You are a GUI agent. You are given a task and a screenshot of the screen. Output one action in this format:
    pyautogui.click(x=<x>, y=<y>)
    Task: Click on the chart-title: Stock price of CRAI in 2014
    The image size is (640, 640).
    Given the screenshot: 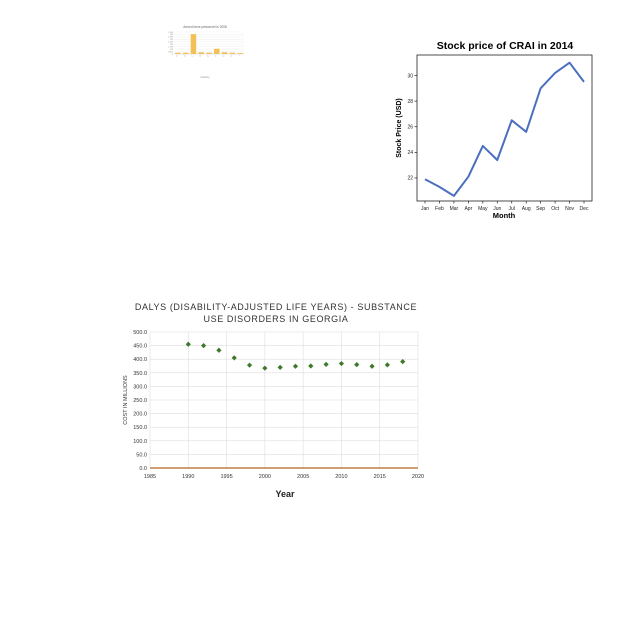 What is the action you would take?
    pyautogui.click(x=505, y=46)
    